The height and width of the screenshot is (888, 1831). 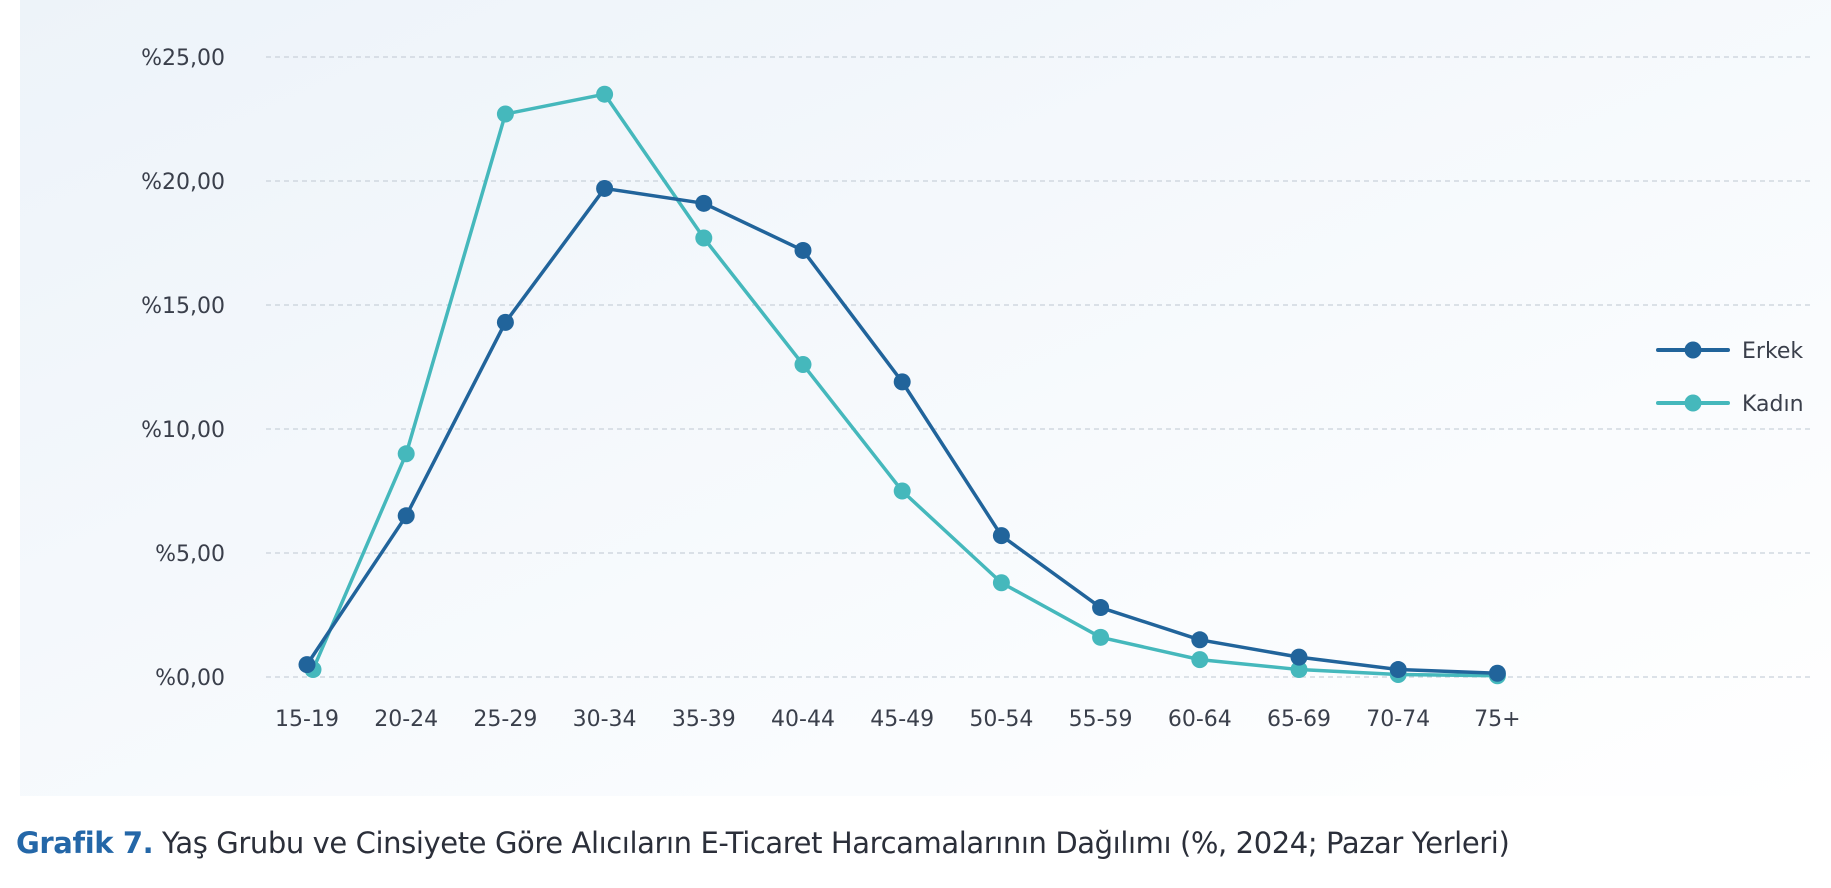 I want to click on x-tick-label: 20-24, so click(x=406, y=719).